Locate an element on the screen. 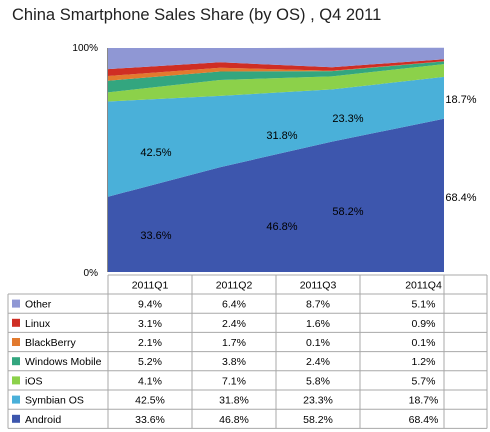 The width and height of the screenshot is (490, 432). legend-entry-linux: Linux is located at coordinates (38, 324).